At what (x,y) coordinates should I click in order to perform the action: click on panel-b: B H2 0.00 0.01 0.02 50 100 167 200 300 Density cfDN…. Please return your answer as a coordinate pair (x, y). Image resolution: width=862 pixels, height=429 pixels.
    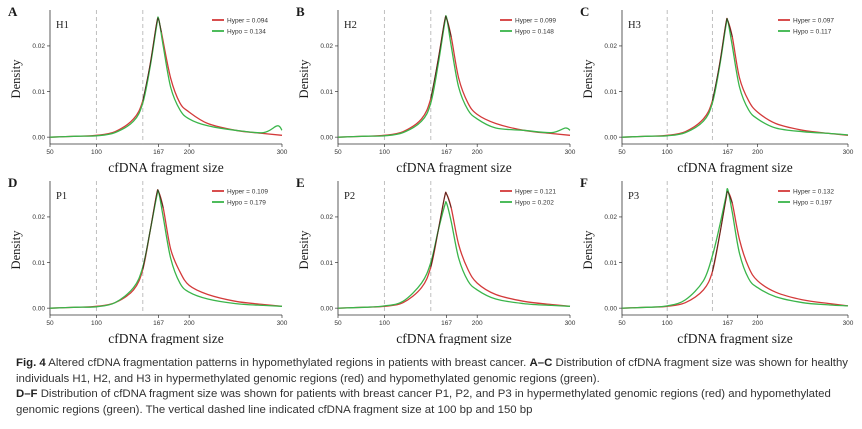
    Looking at the image, I should click on (436, 89).